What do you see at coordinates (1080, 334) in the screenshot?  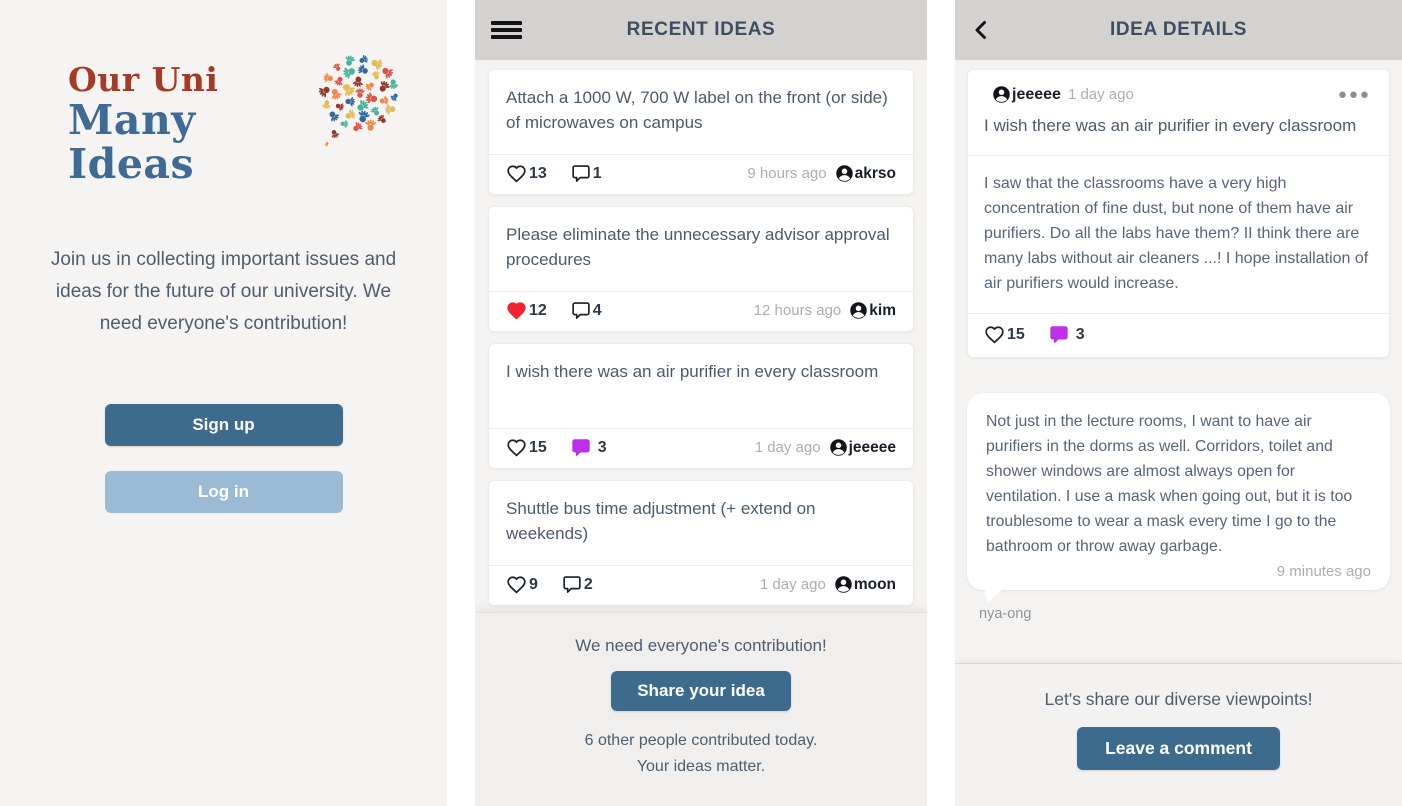 I see `post-comment-count: 3` at bounding box center [1080, 334].